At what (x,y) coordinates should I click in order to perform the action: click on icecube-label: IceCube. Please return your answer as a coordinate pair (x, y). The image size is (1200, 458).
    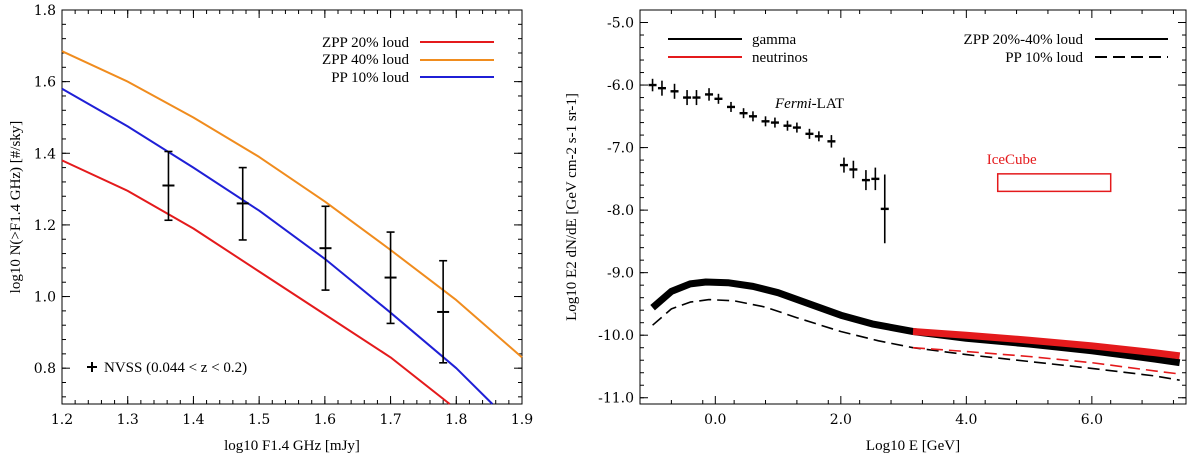
    Looking at the image, I should click on (1012, 160).